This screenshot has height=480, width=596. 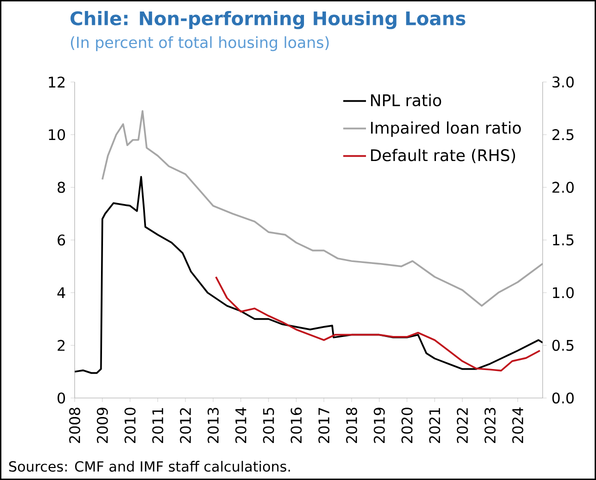 What do you see at coordinates (74, 425) in the screenshot?
I see `x-tick-label: 2008` at bounding box center [74, 425].